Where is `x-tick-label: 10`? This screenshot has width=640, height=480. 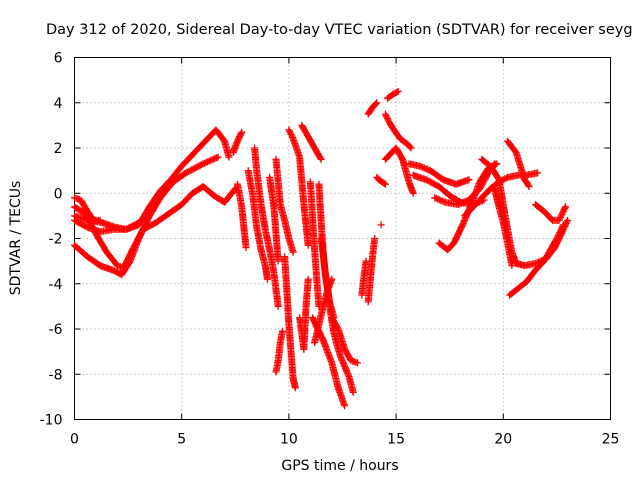
x-tick-label: 10 is located at coordinates (289, 440).